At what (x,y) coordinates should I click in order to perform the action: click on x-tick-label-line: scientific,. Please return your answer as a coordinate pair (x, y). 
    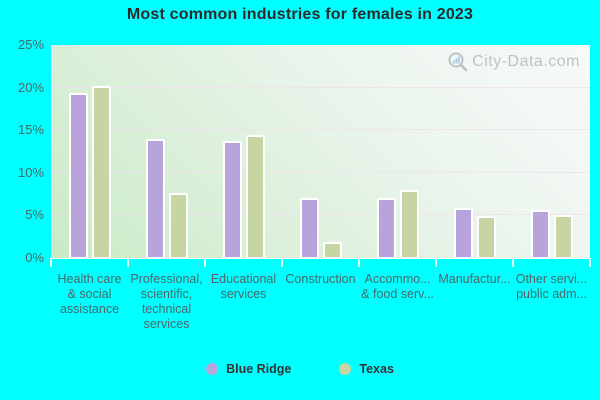
    Looking at the image, I should click on (166, 294).